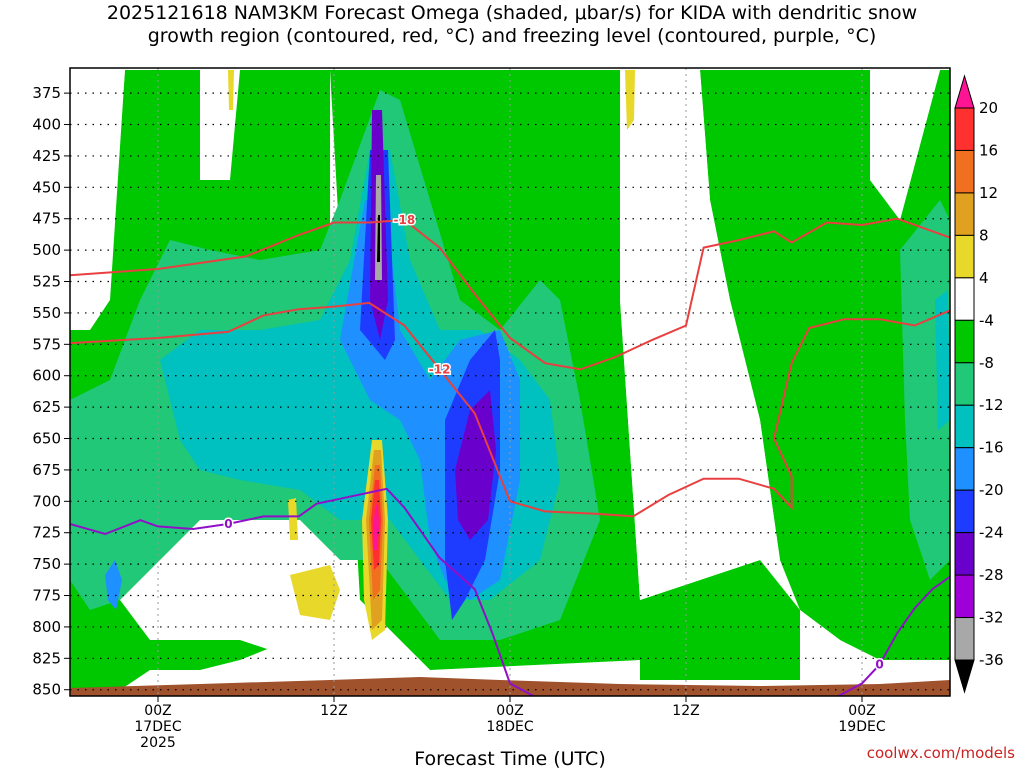 The height and width of the screenshot is (768, 1024). What do you see at coordinates (991, 618) in the screenshot?
I see `colorbar-label: -32` at bounding box center [991, 618].